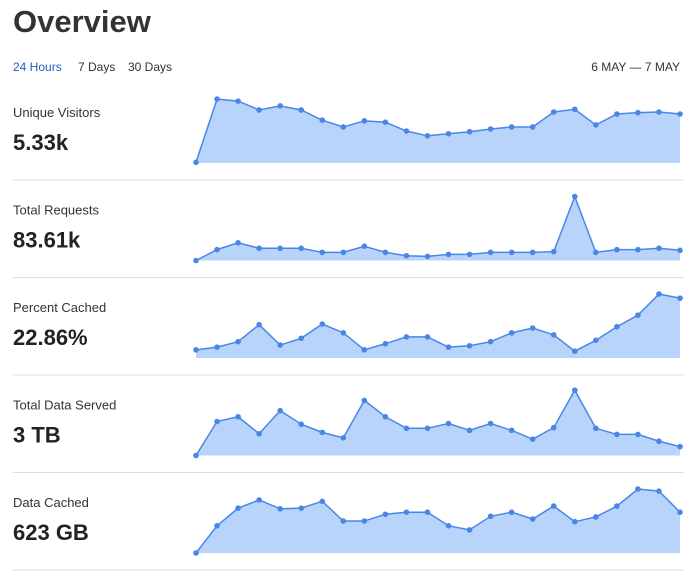 The width and height of the screenshot is (697, 576). I want to click on metric-label: Percent Cached, so click(59, 307).